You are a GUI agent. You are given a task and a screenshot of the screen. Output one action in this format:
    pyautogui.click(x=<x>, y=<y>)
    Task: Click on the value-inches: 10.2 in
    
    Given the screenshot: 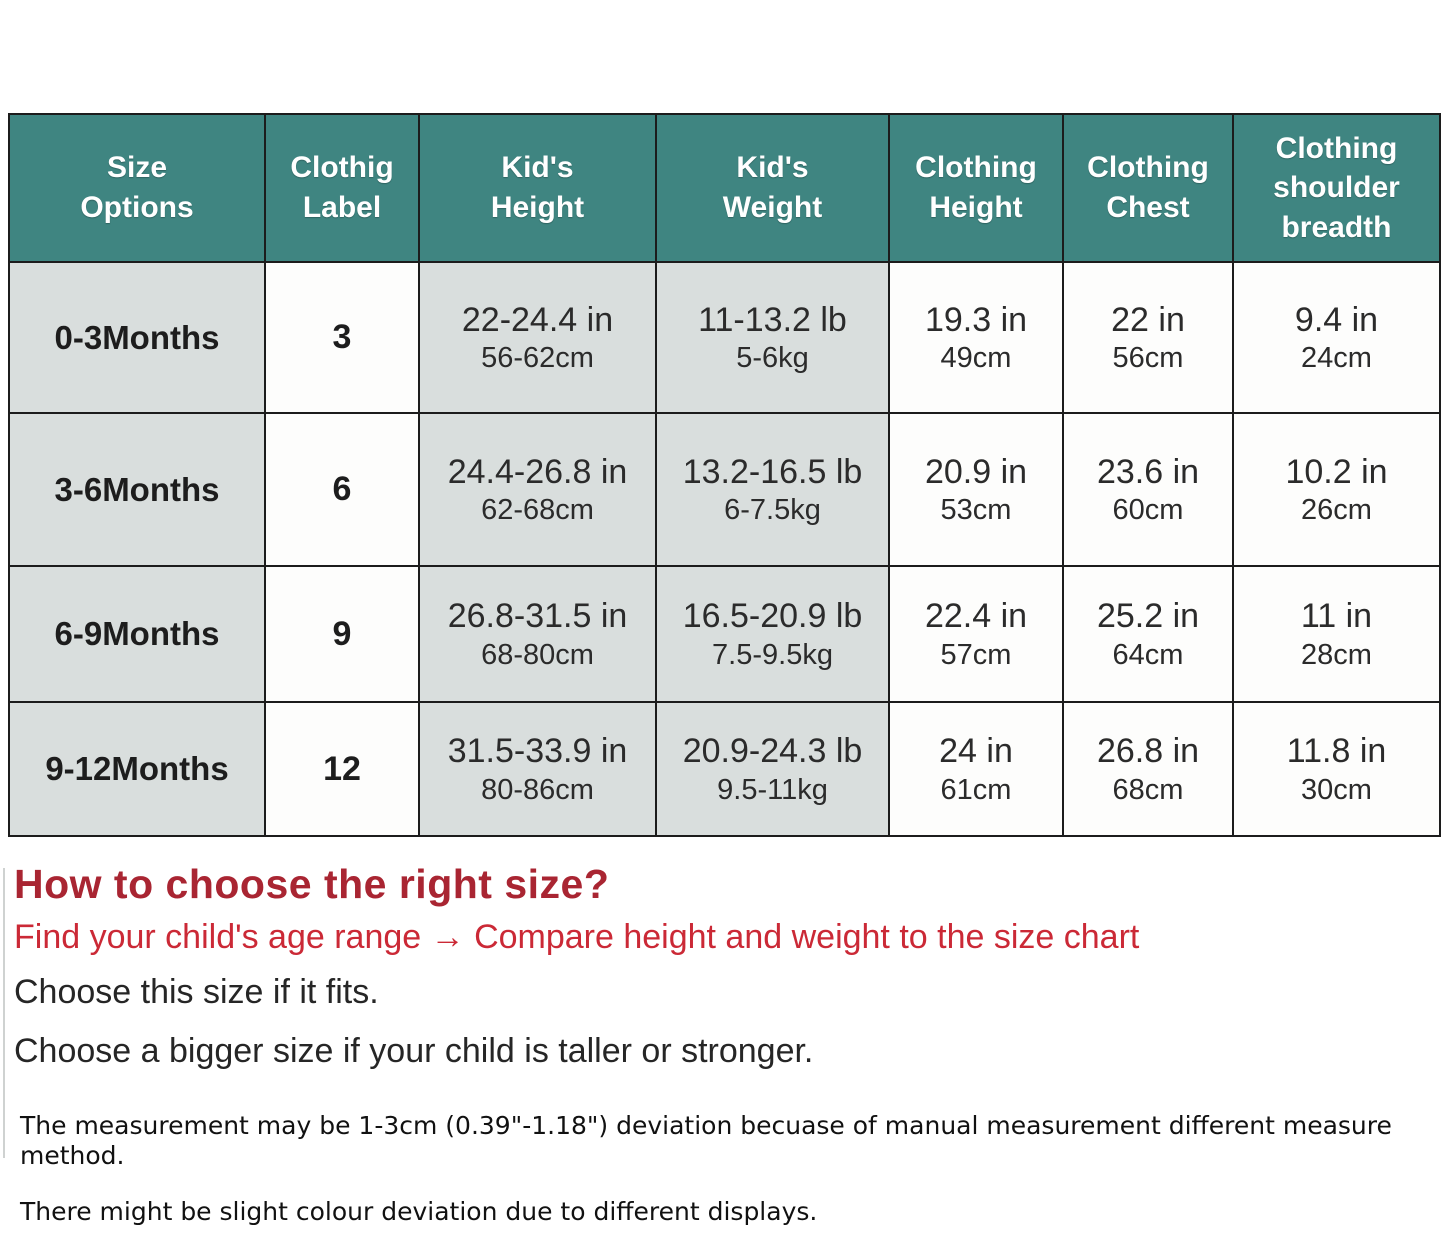 What is the action you would take?
    pyautogui.click(x=1336, y=471)
    